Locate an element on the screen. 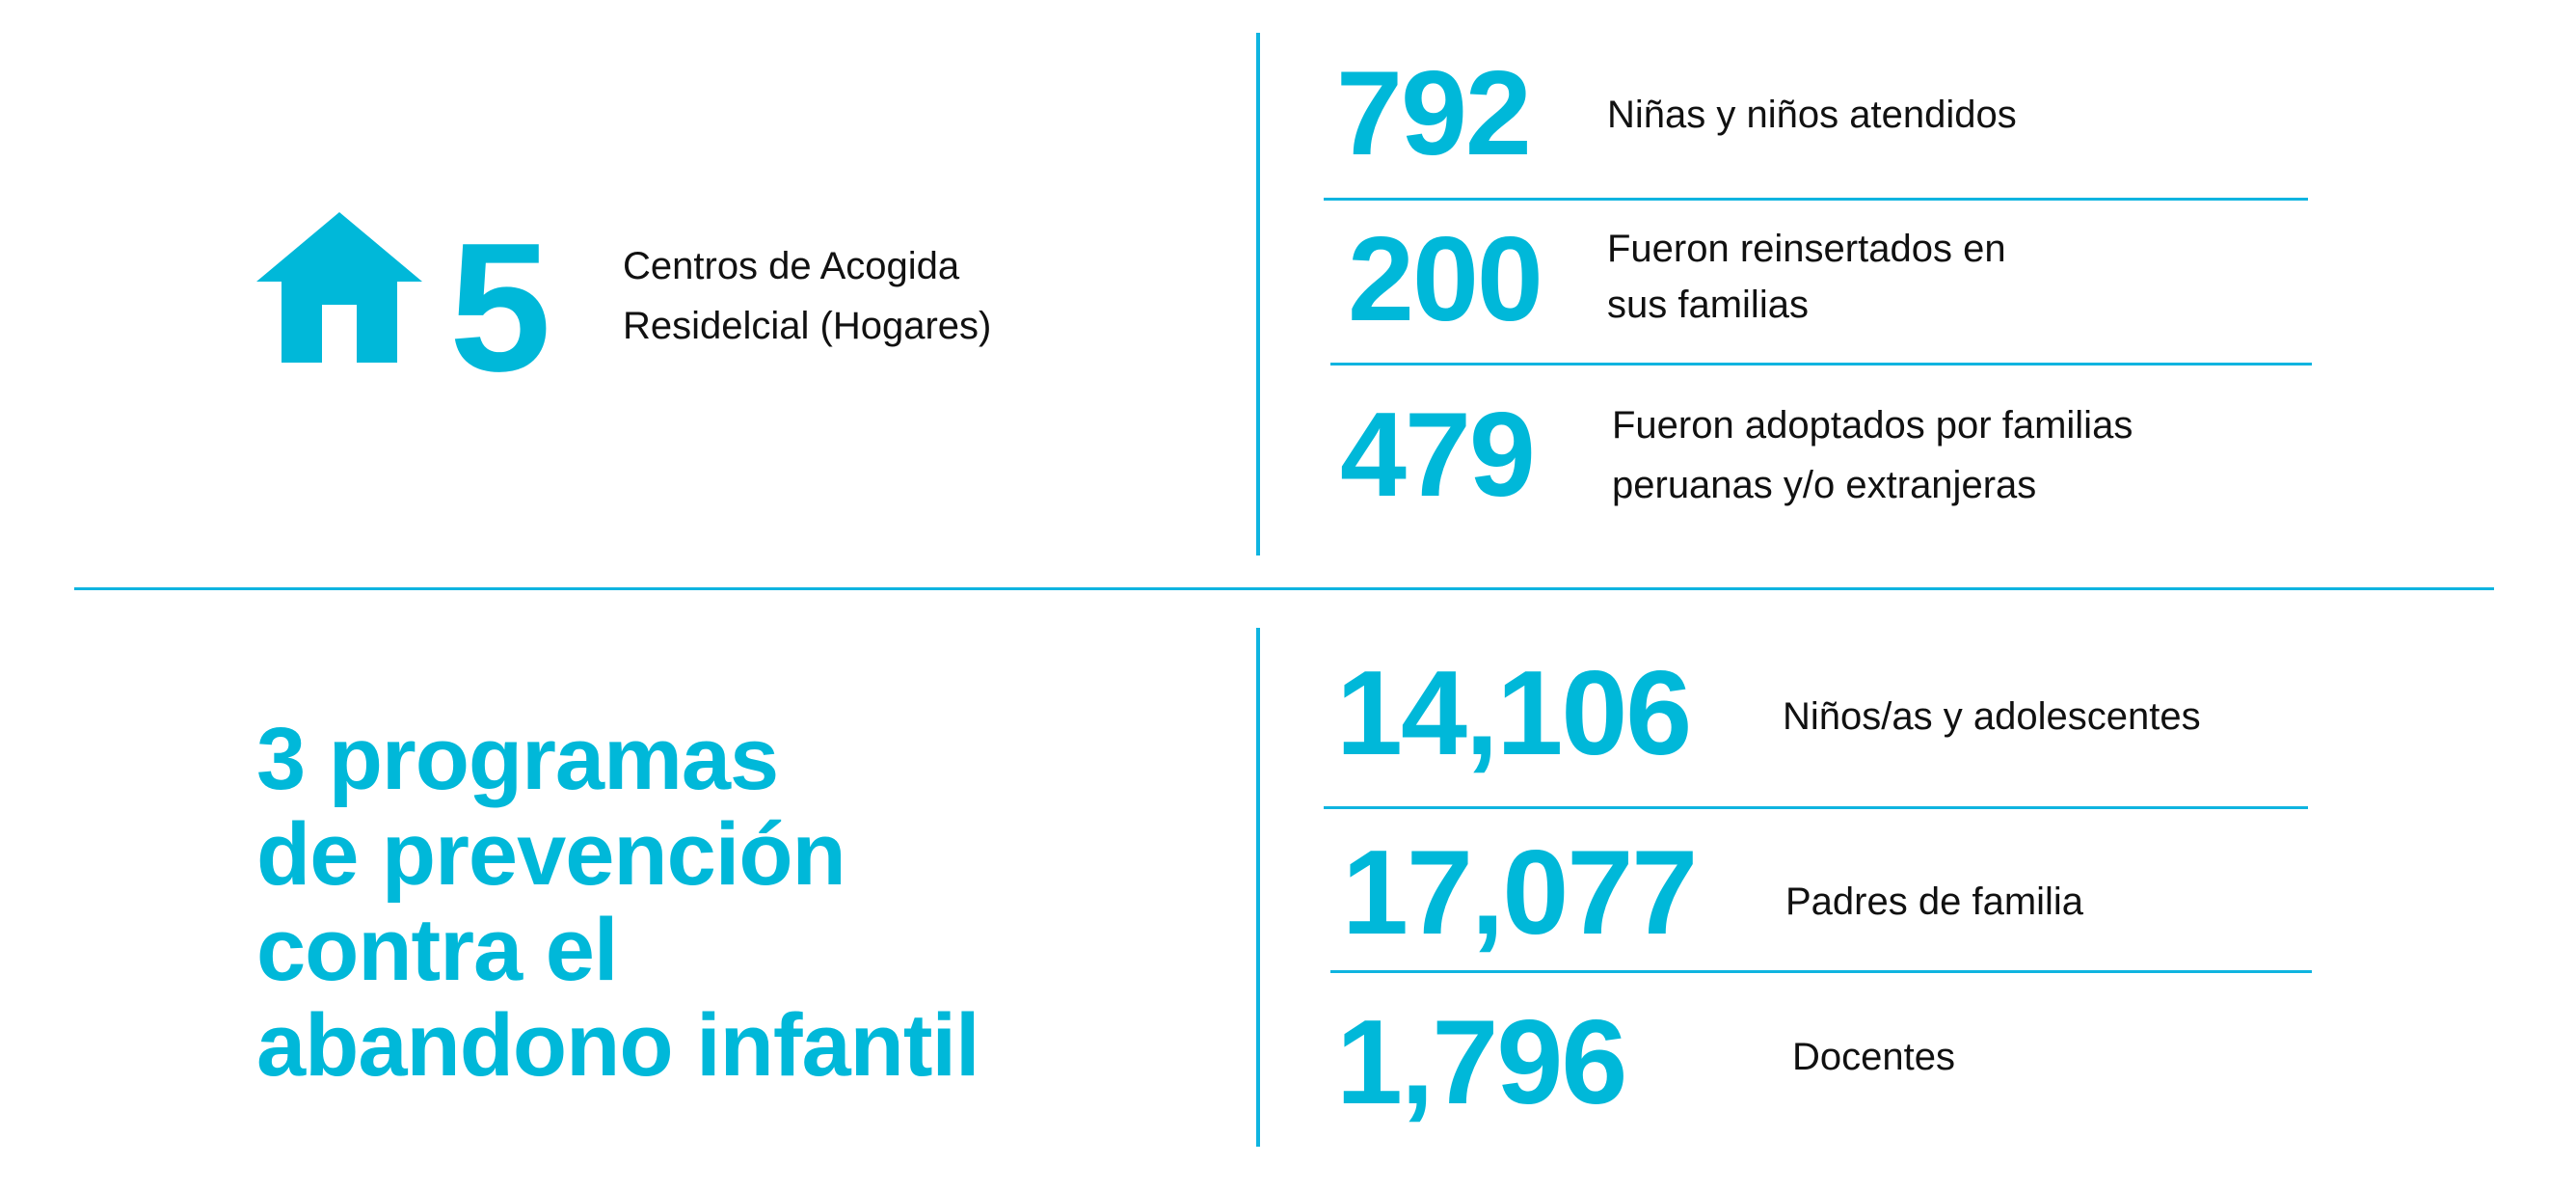  stat-label-teachers: Docentes is located at coordinates (1874, 1057).